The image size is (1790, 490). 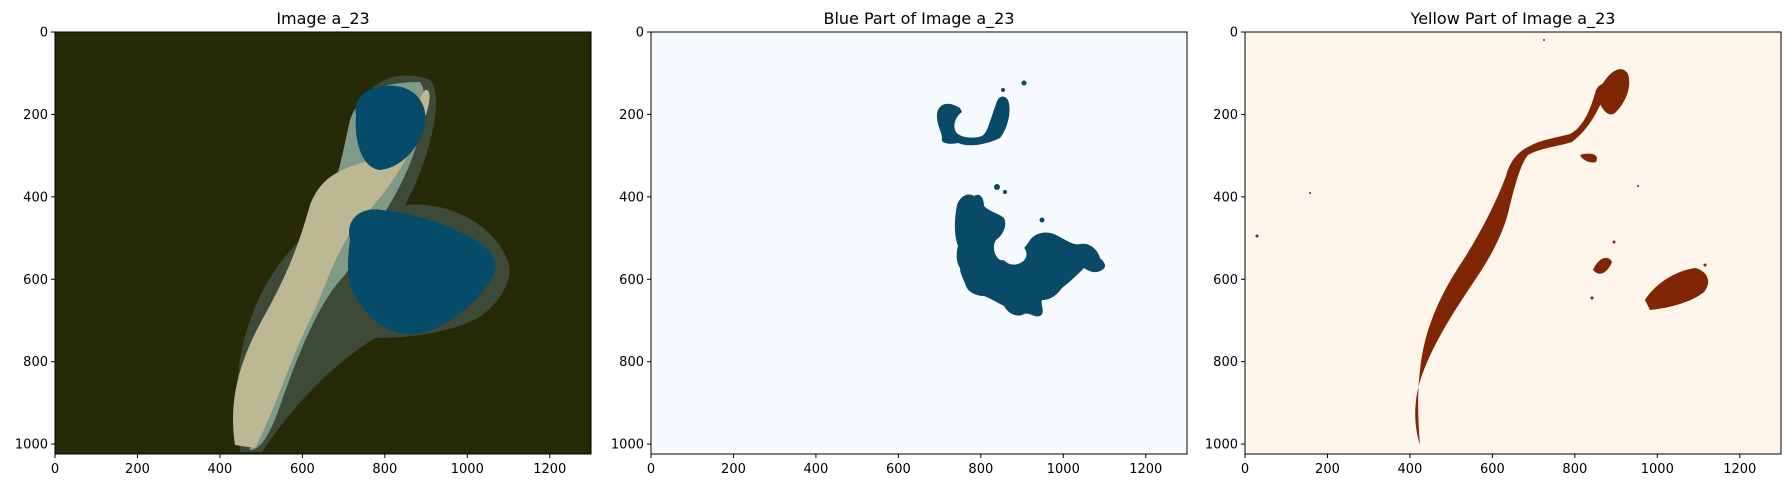 I want to click on panel-title-image: Image a_23, so click(x=322, y=19).